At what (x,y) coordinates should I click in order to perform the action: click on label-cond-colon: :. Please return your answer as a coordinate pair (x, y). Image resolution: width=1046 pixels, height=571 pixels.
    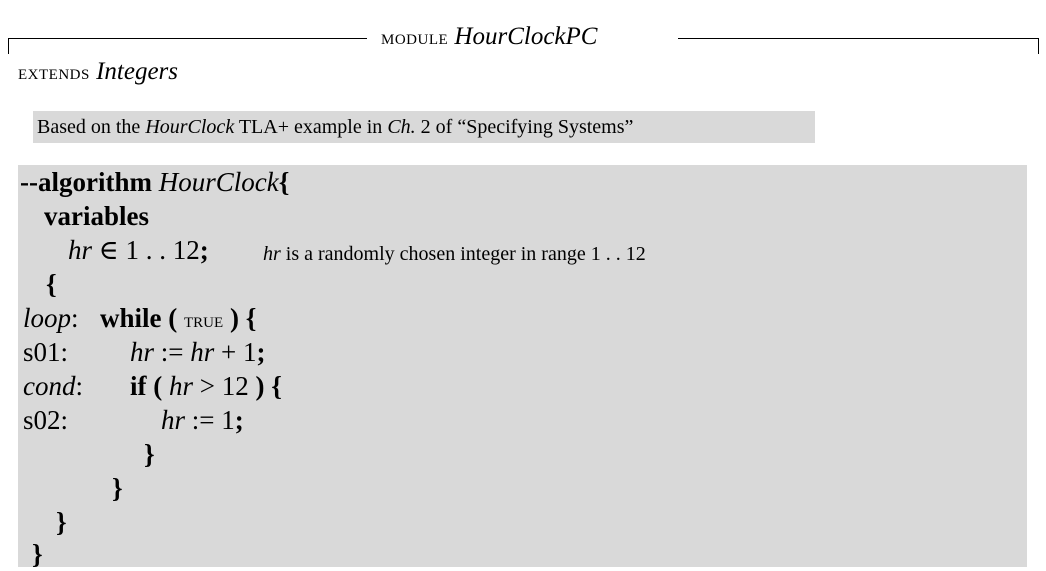
    Looking at the image, I should click on (79, 386).